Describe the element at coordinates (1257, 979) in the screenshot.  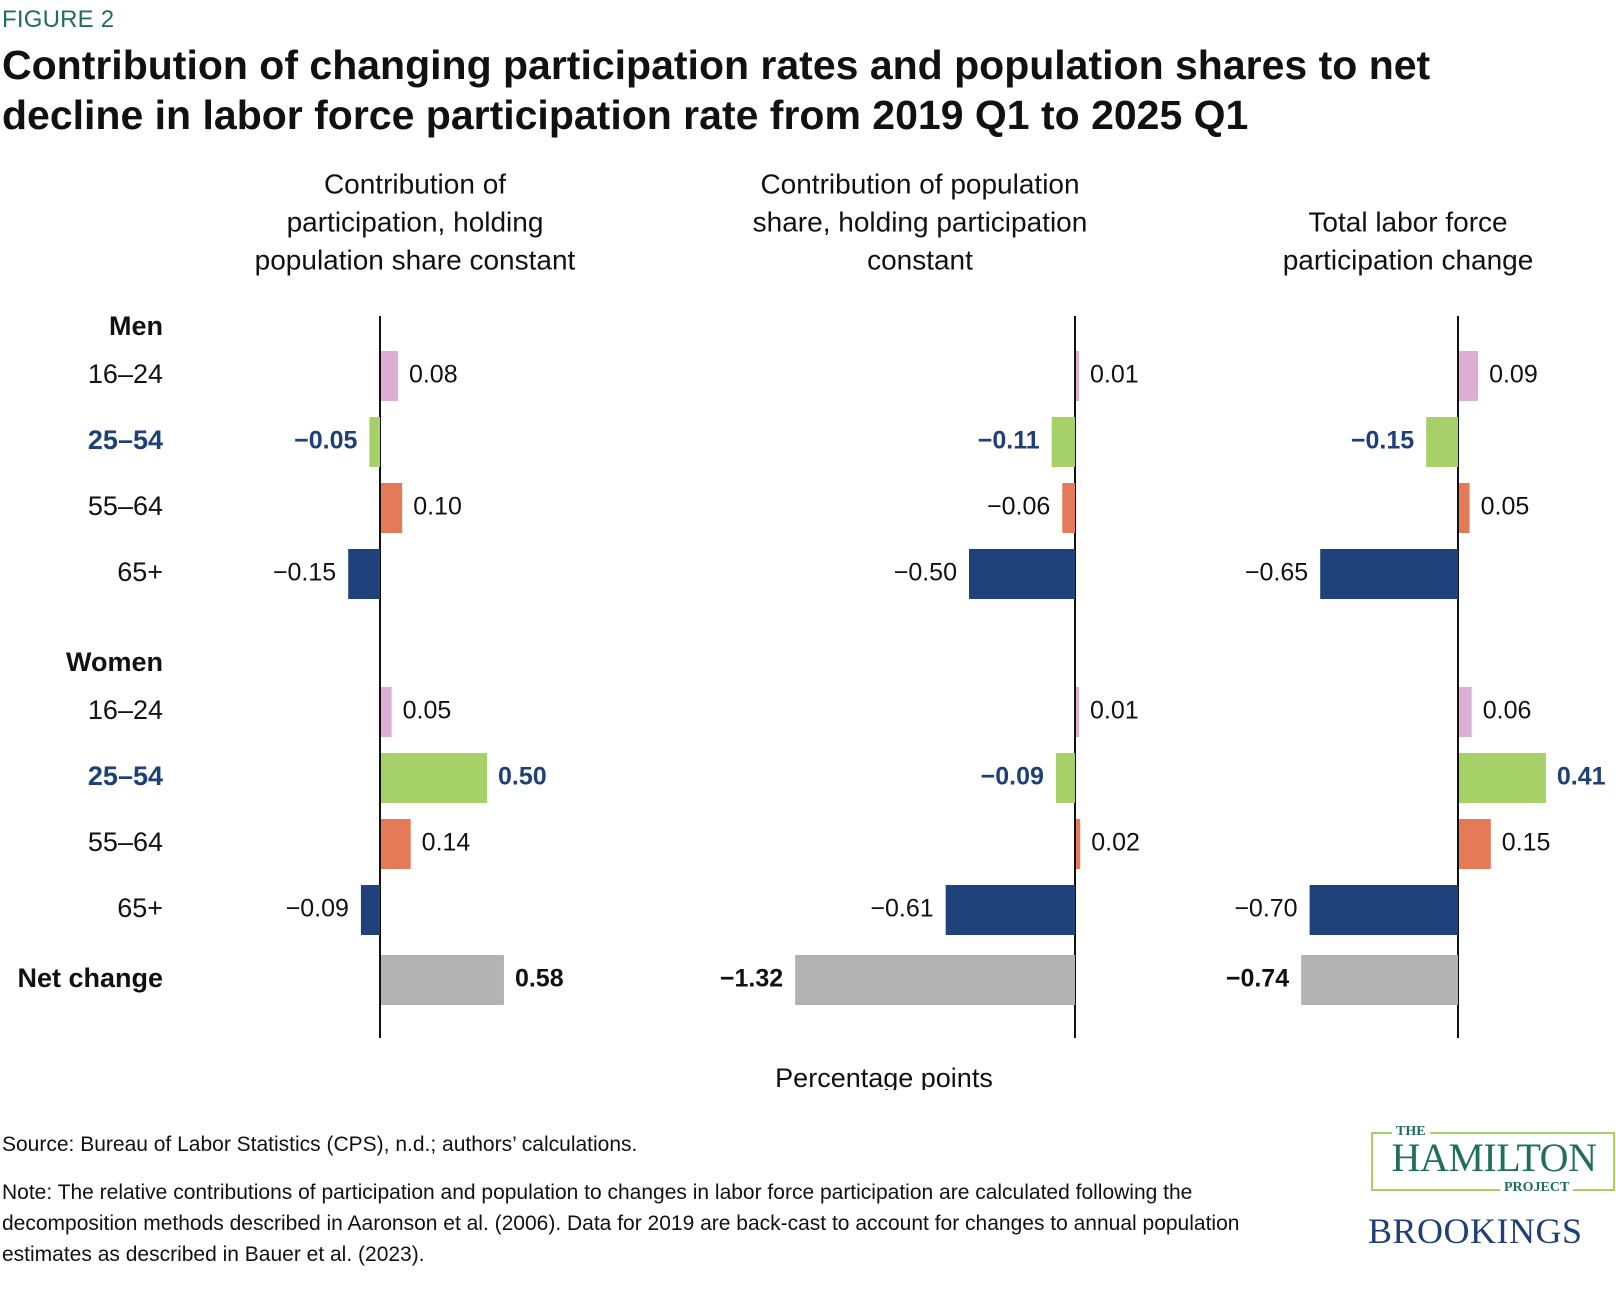
I see `data-label: −0.74` at that location.